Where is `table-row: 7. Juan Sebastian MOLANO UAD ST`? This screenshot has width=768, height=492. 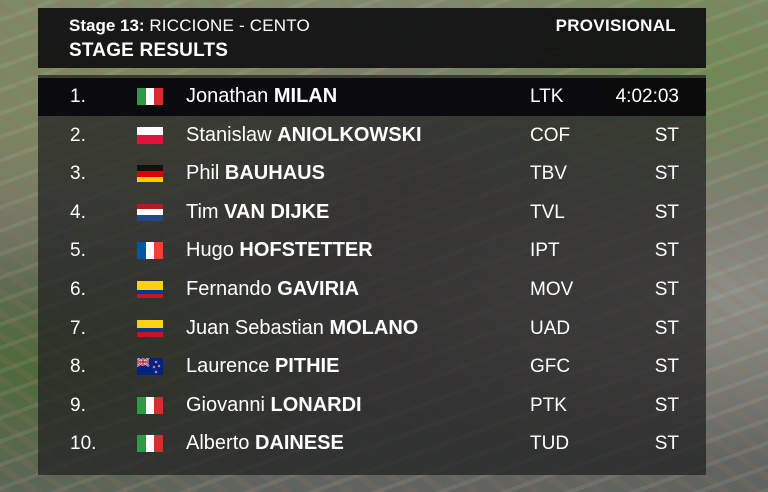 table-row: 7. Juan Sebastian MOLANO UAD ST is located at coordinates (372, 329).